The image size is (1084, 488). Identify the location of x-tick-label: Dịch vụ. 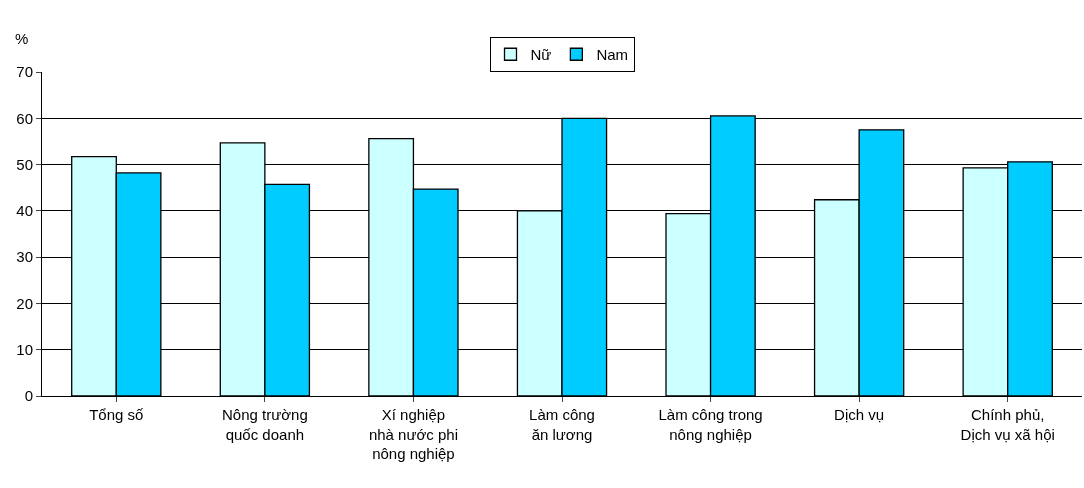
(859, 414).